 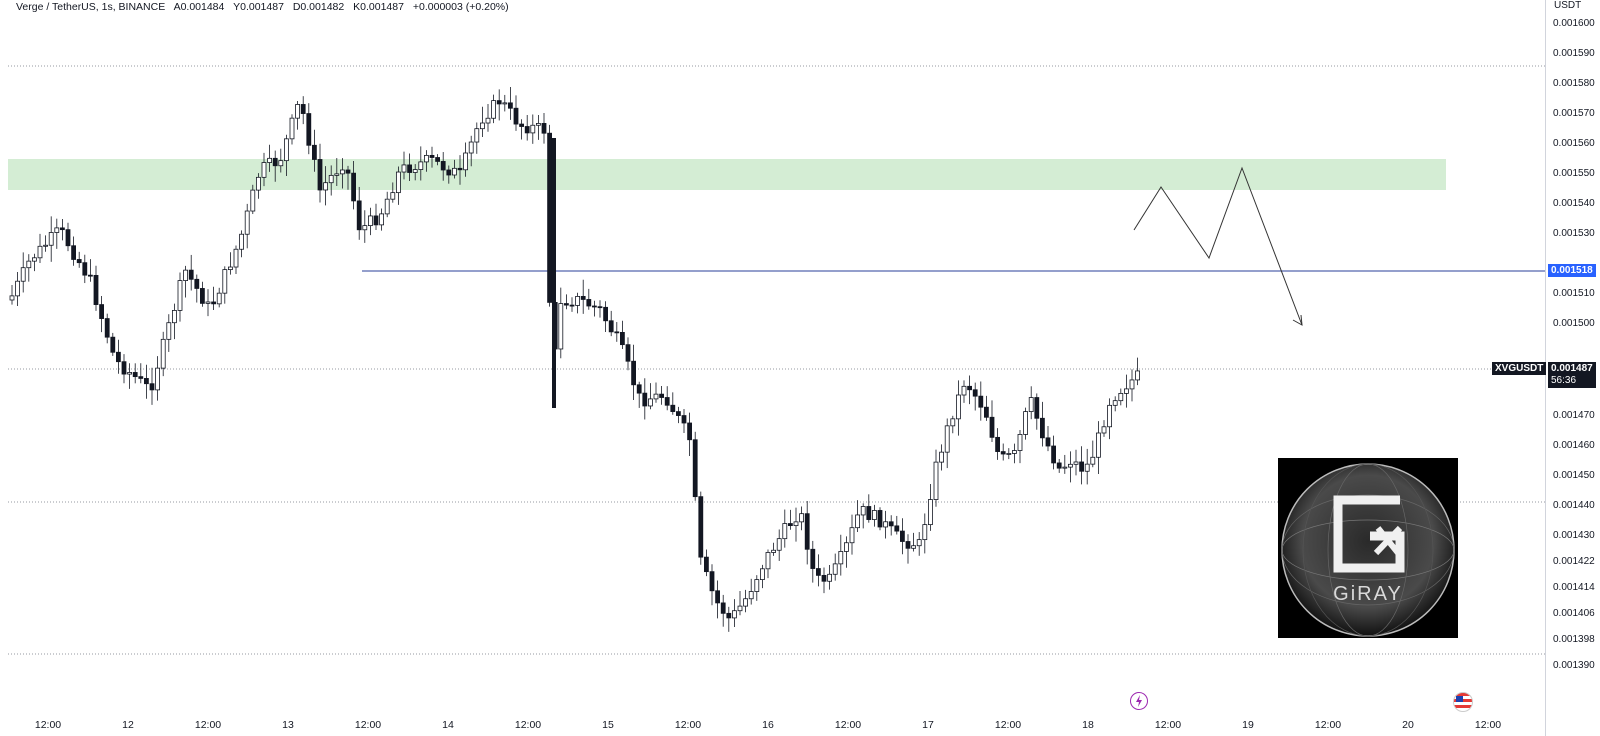 I want to click on current-price-value: 0.001487, so click(x=1572, y=368).